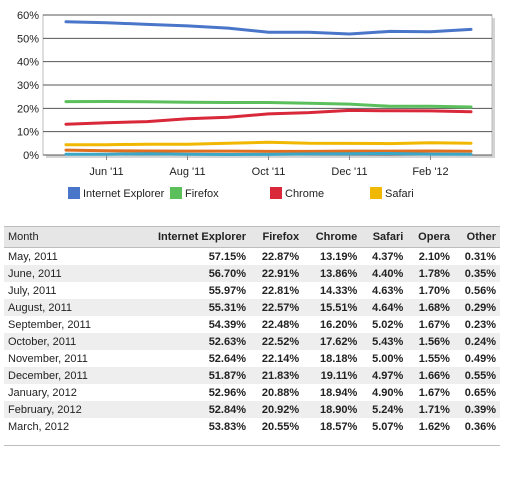 The height and width of the screenshot is (497, 508). Describe the element at coordinates (49, 324) in the screenshot. I see `table-cell-month: September, 2011` at that location.